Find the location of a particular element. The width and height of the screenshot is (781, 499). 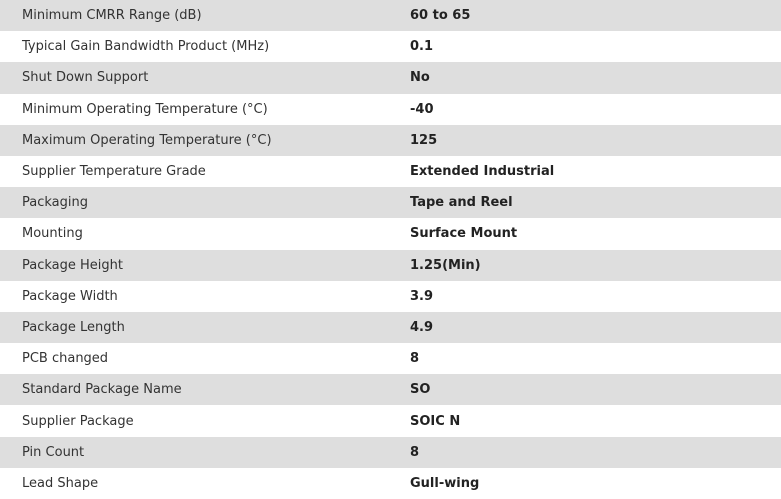

spec-value: Gull-wing is located at coordinates (445, 483).